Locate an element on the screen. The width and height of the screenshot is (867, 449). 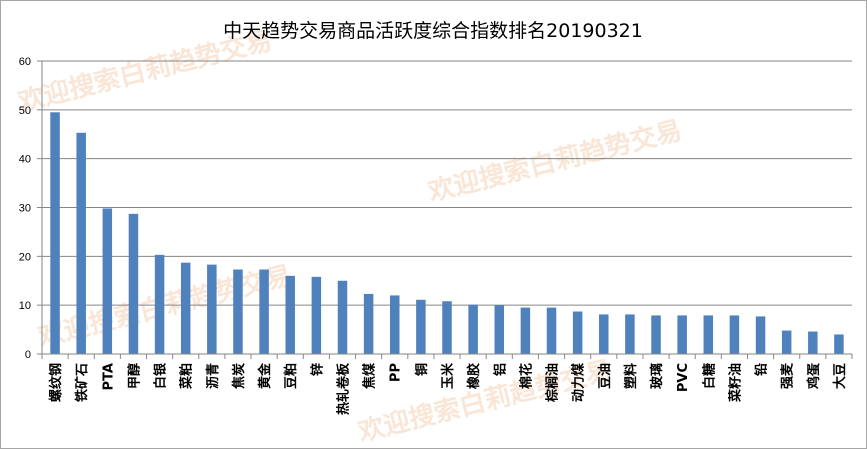
x-tick-label: 甲醇 is located at coordinates (134, 376).